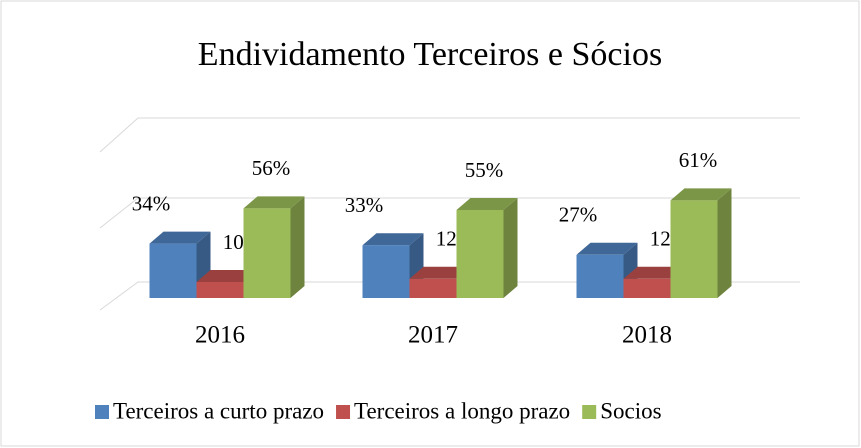 This screenshot has height=448, width=861. What do you see at coordinates (578, 215) in the screenshot?
I see `data-label: 27%` at bounding box center [578, 215].